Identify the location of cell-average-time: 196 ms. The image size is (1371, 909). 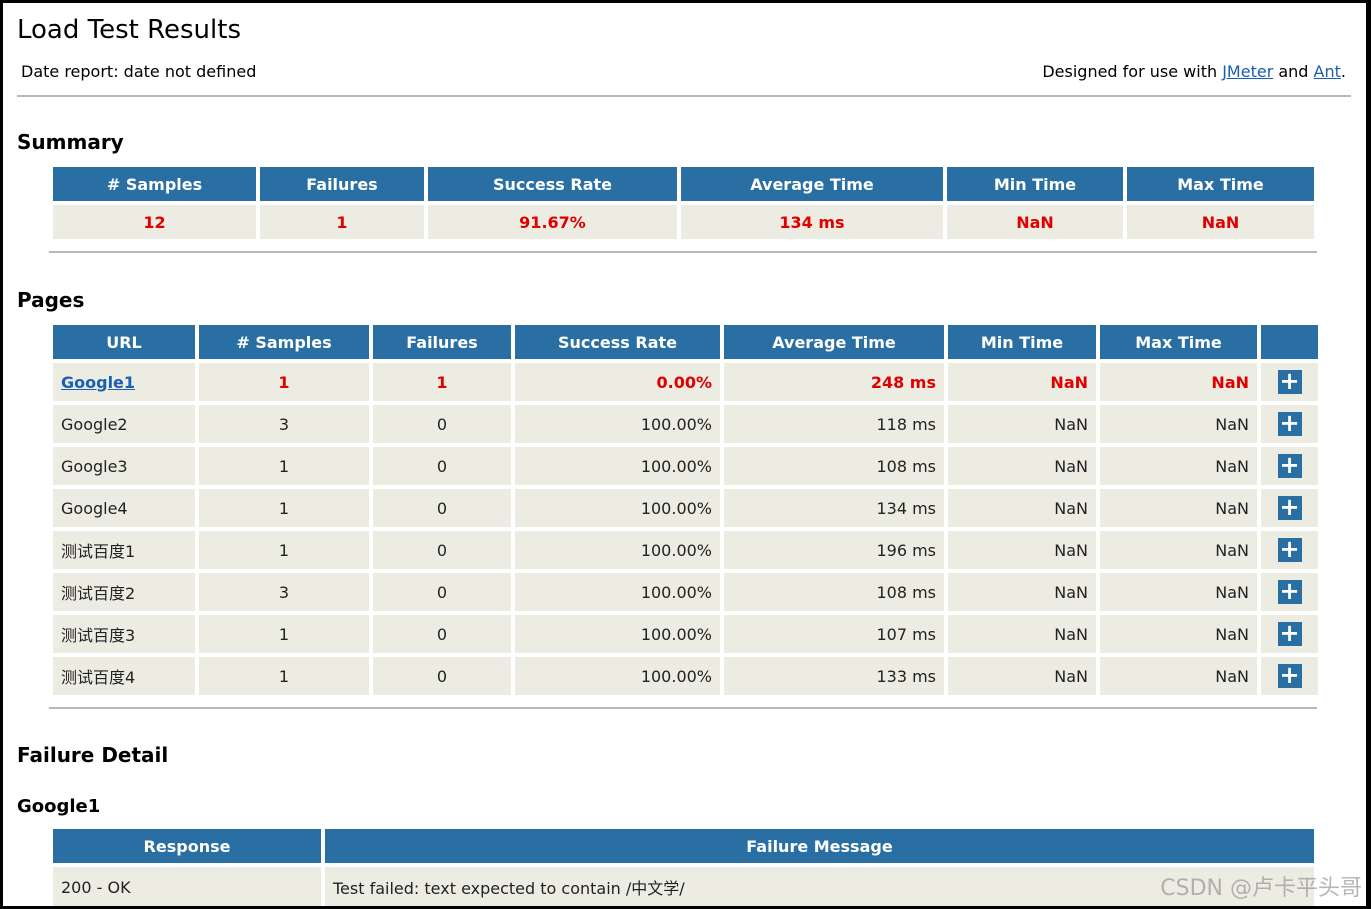
(834, 550).